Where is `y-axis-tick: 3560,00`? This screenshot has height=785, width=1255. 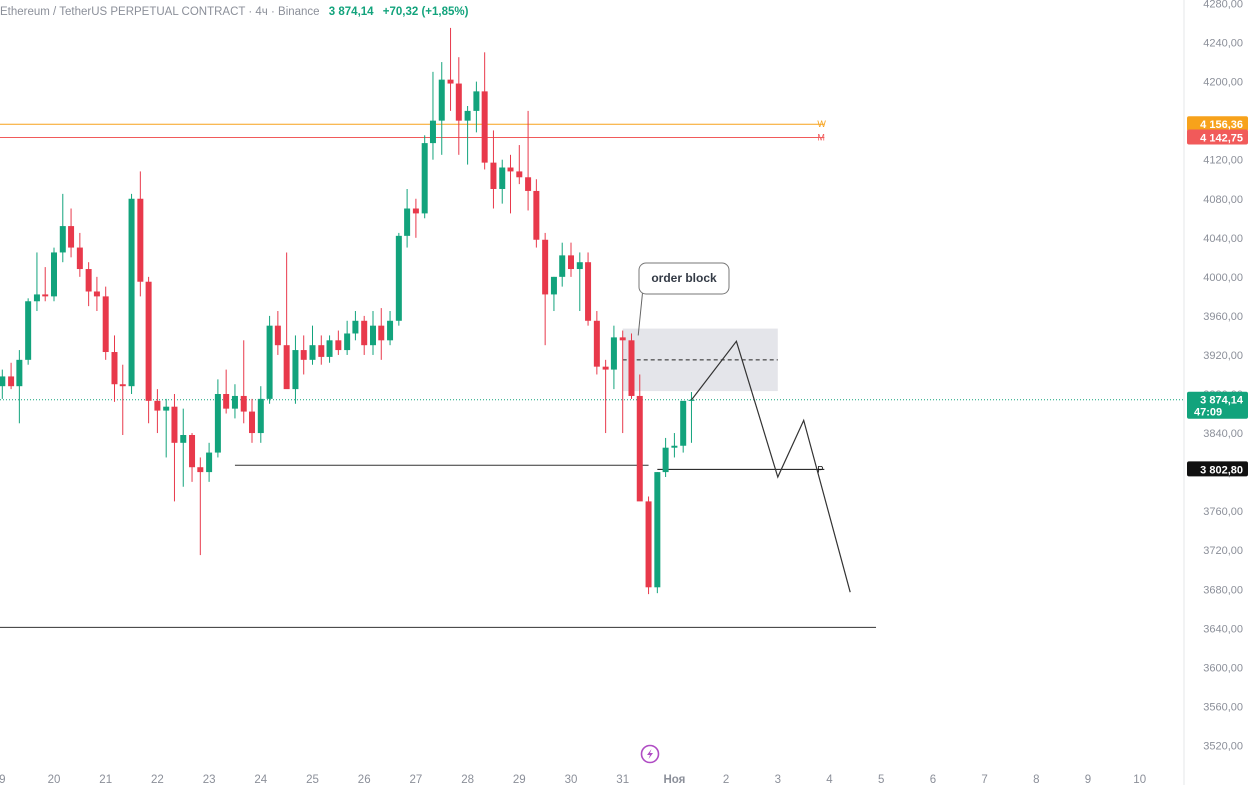 y-axis-tick: 3560,00 is located at coordinates (1223, 707).